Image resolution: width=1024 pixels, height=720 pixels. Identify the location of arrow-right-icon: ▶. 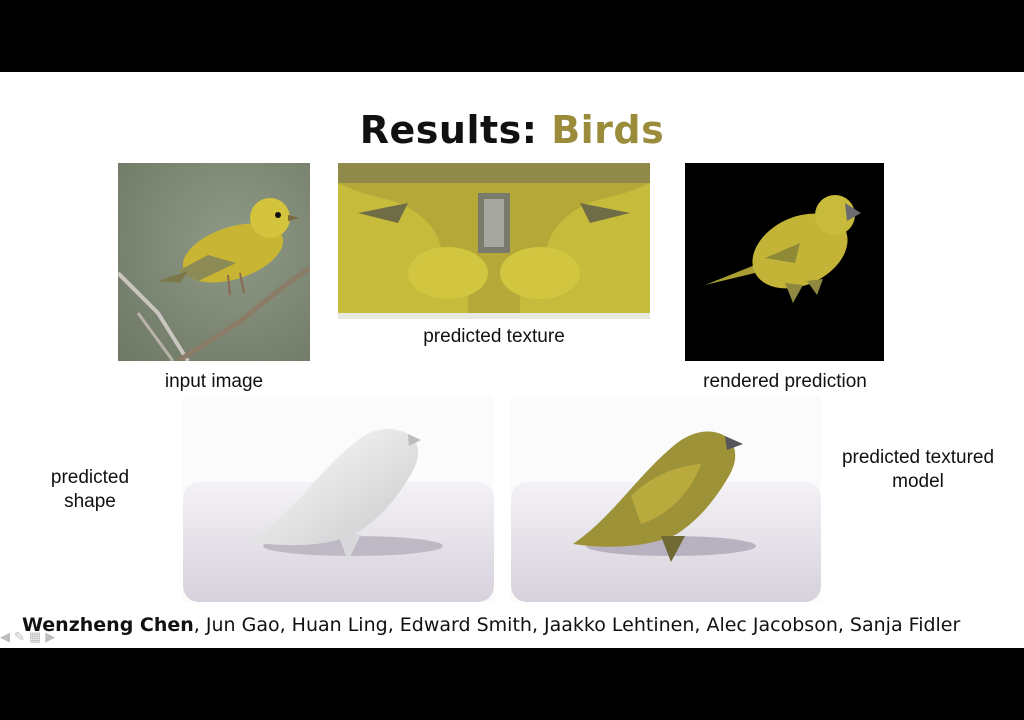
(50, 636).